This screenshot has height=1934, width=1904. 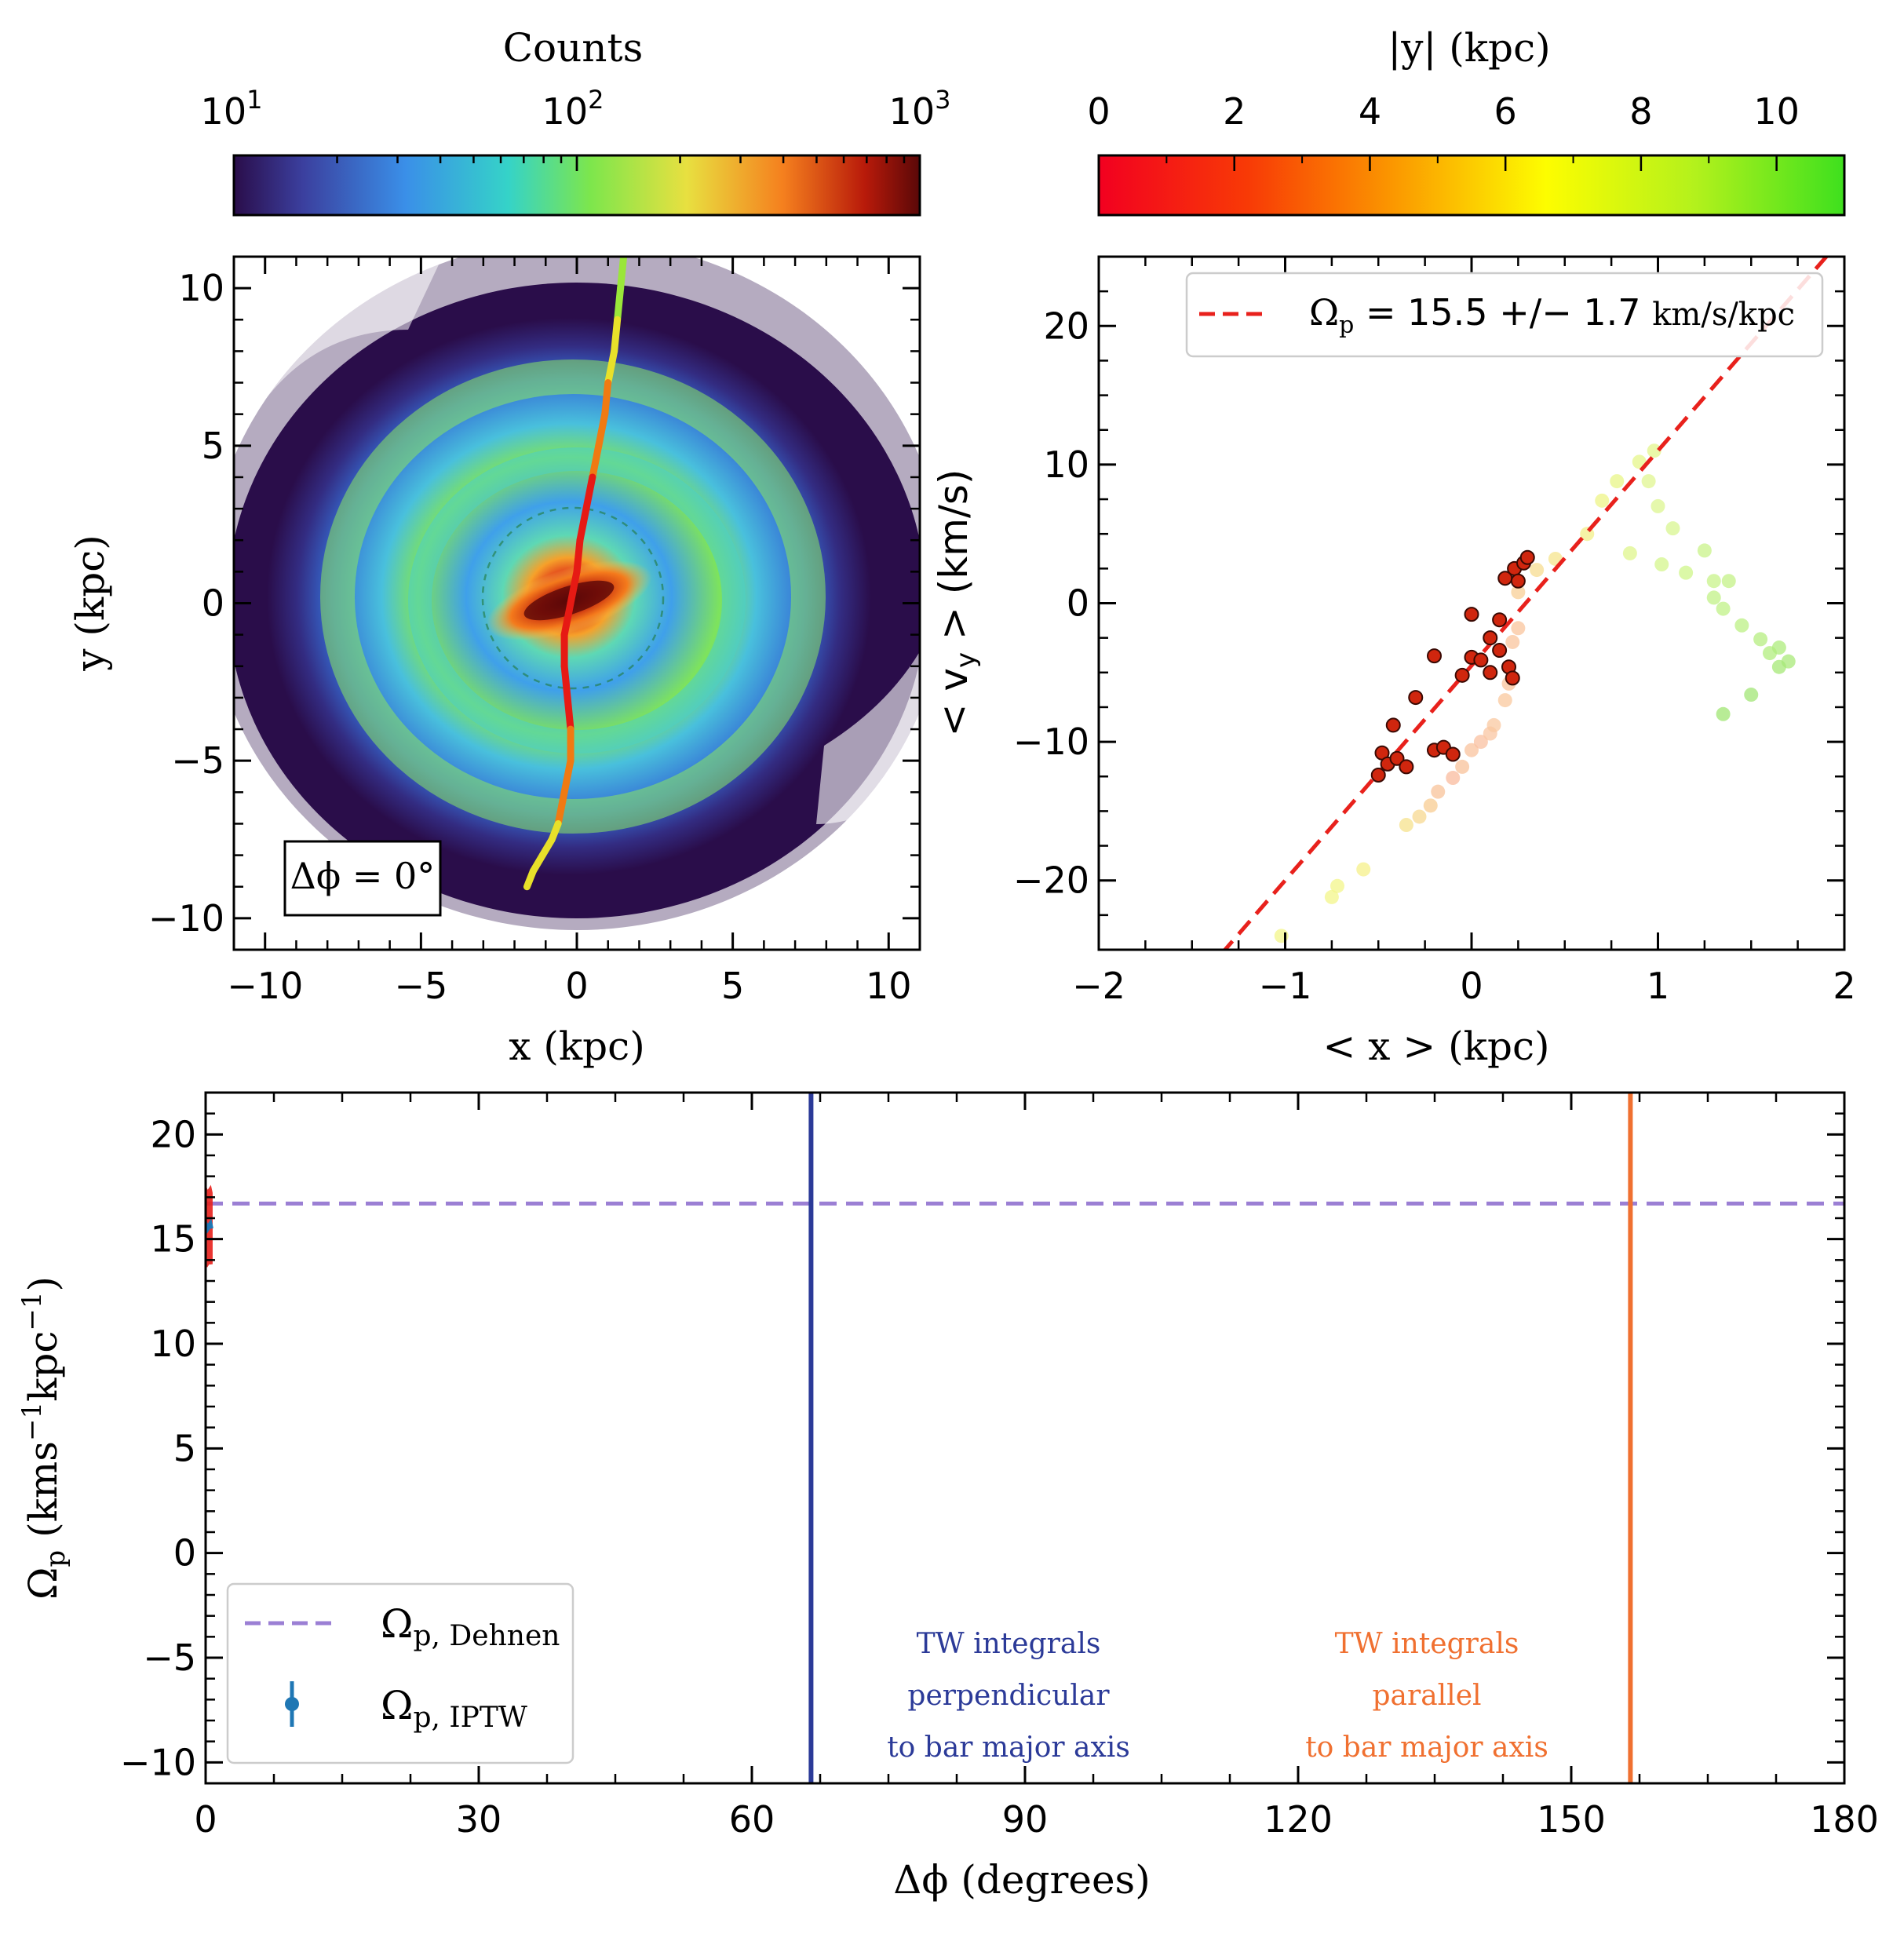 I want to click on y-colorbar-tick-label: 2, so click(x=1234, y=111).